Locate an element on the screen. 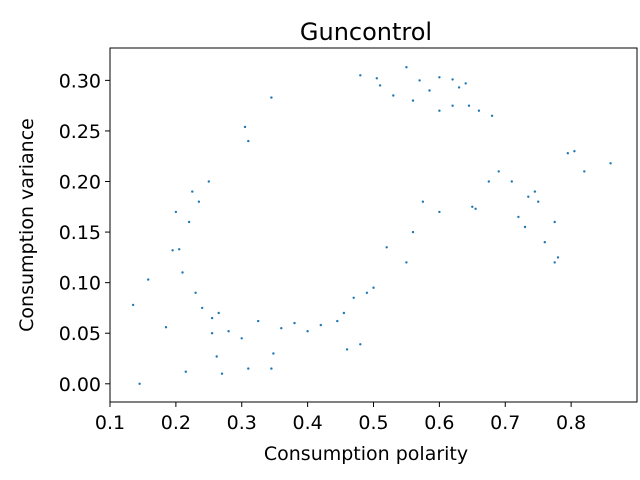 The height and width of the screenshot is (480, 640). x-tick-label: 0.6 is located at coordinates (439, 423).